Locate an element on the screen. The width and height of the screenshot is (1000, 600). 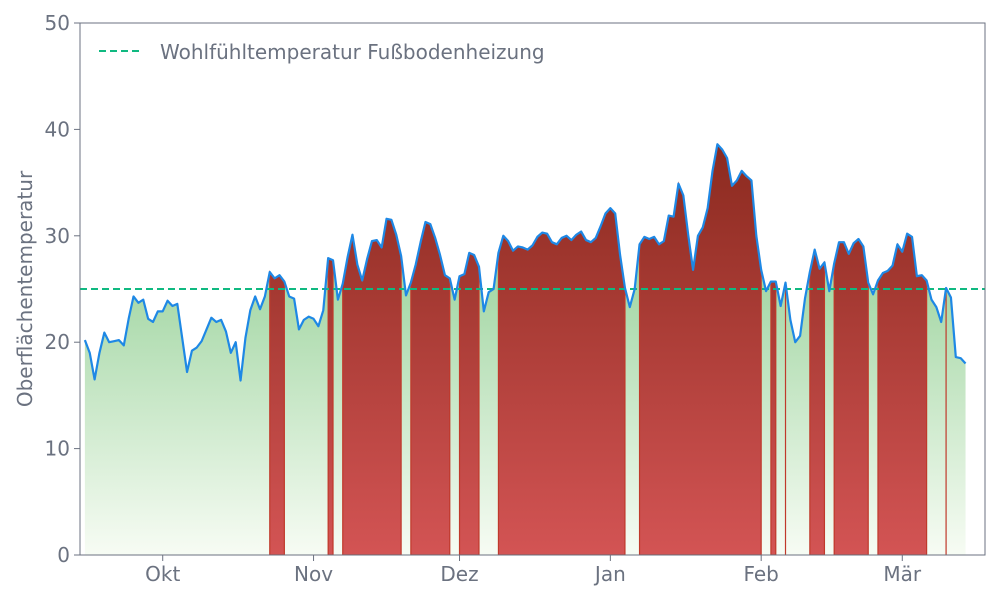
x-tick-label: Feb is located at coordinates (760, 574).